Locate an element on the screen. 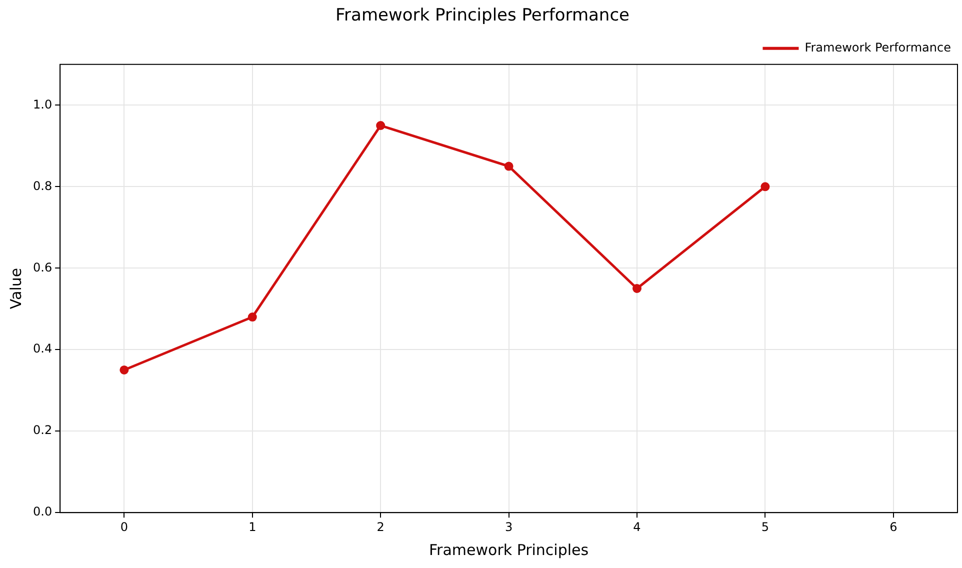  x-axis-title: Framework Principles is located at coordinates (509, 549).